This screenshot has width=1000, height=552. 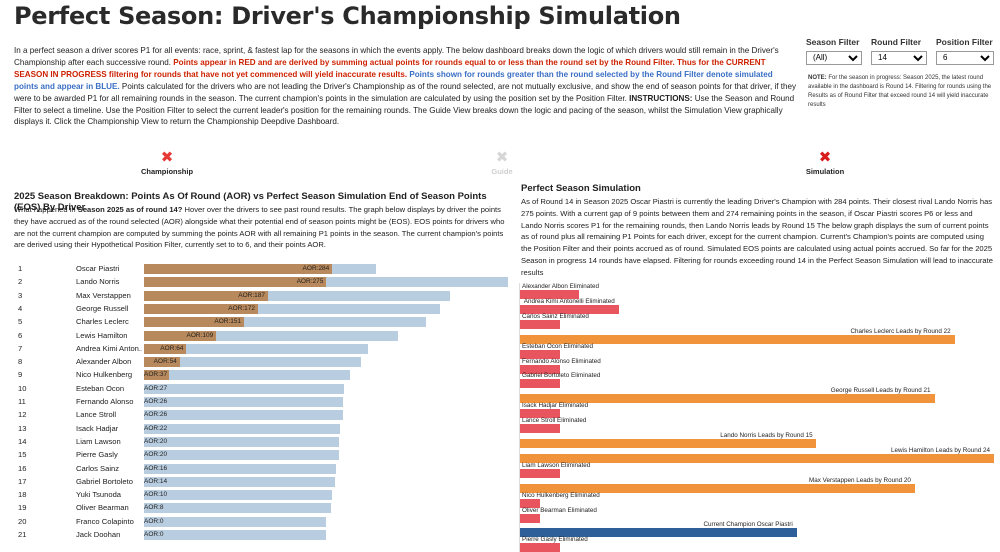 What do you see at coordinates (180, 335) in the screenshot?
I see `aor-bar: AOR:109` at bounding box center [180, 335].